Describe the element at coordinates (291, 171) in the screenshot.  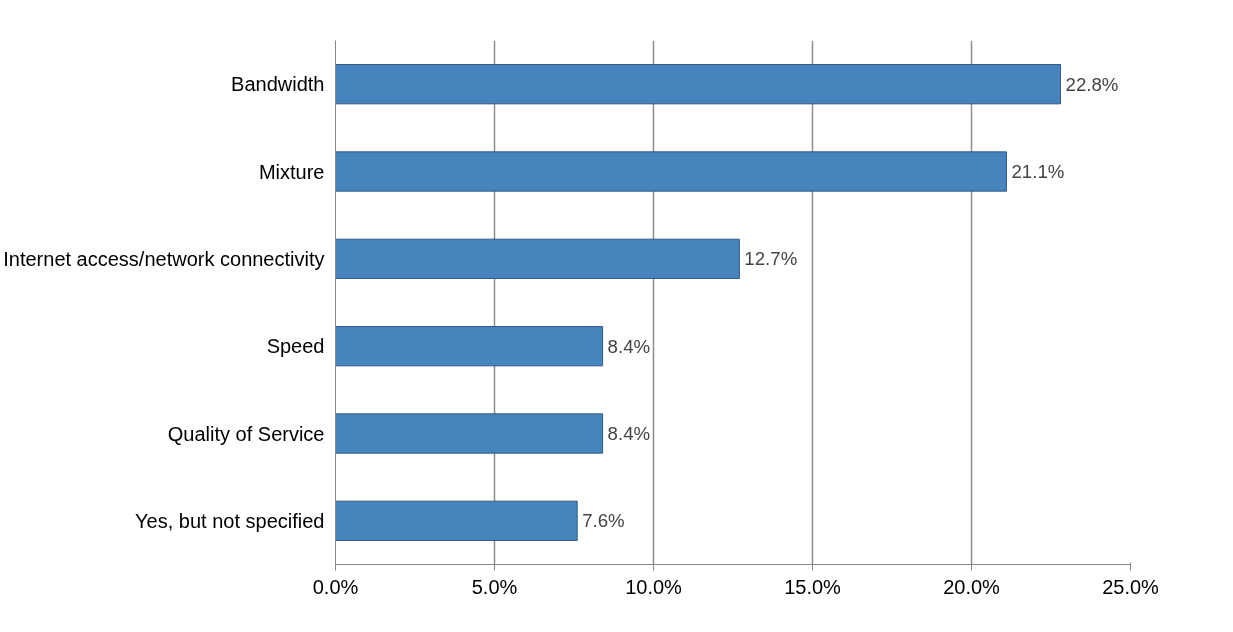
I see `y-tick-label: Mixture` at that location.